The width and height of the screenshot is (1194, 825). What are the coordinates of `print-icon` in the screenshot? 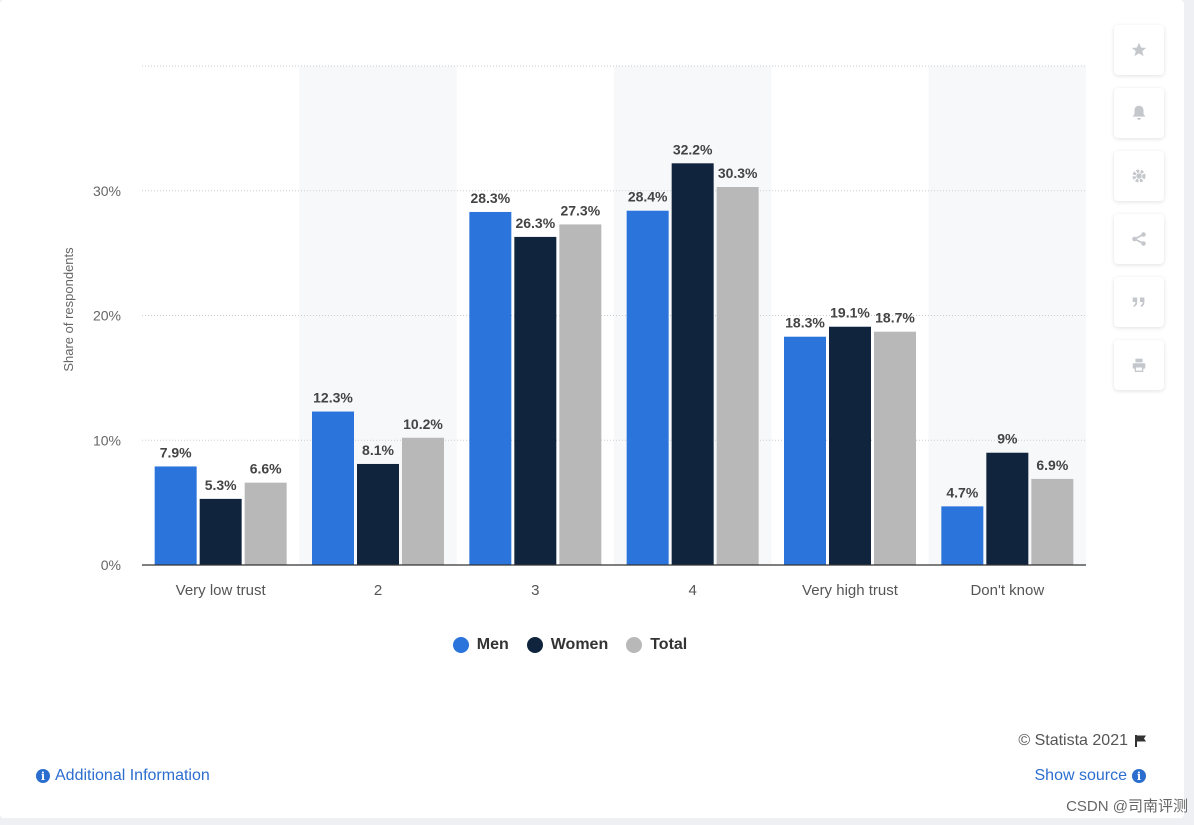 It's located at (1139, 365).